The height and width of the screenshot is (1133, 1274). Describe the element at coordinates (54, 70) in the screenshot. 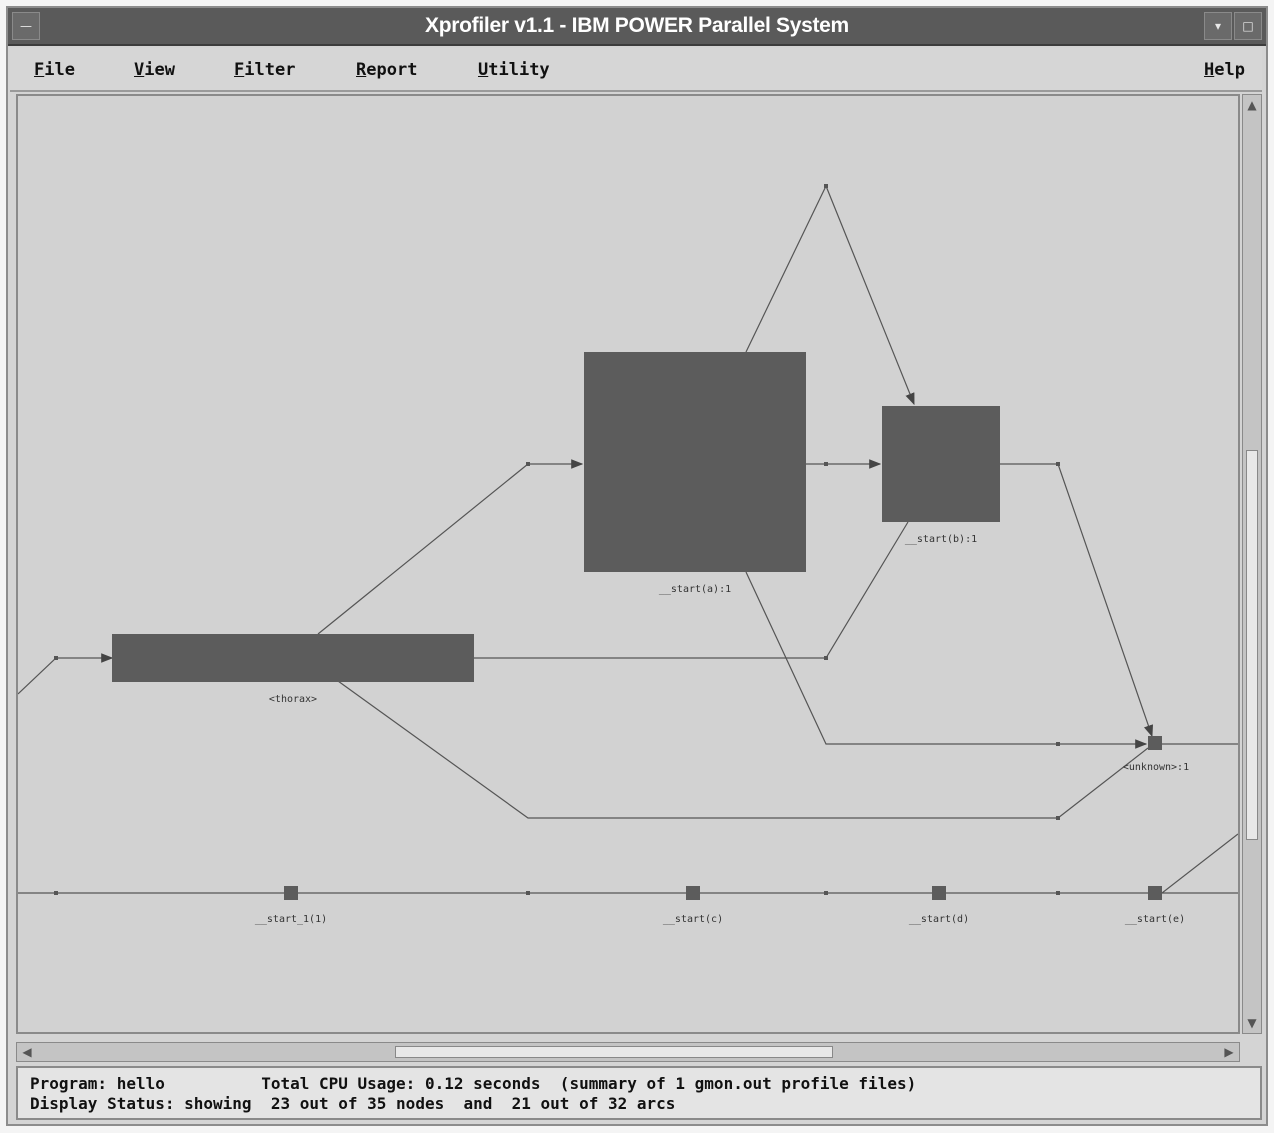

I see `menu-file: File` at that location.